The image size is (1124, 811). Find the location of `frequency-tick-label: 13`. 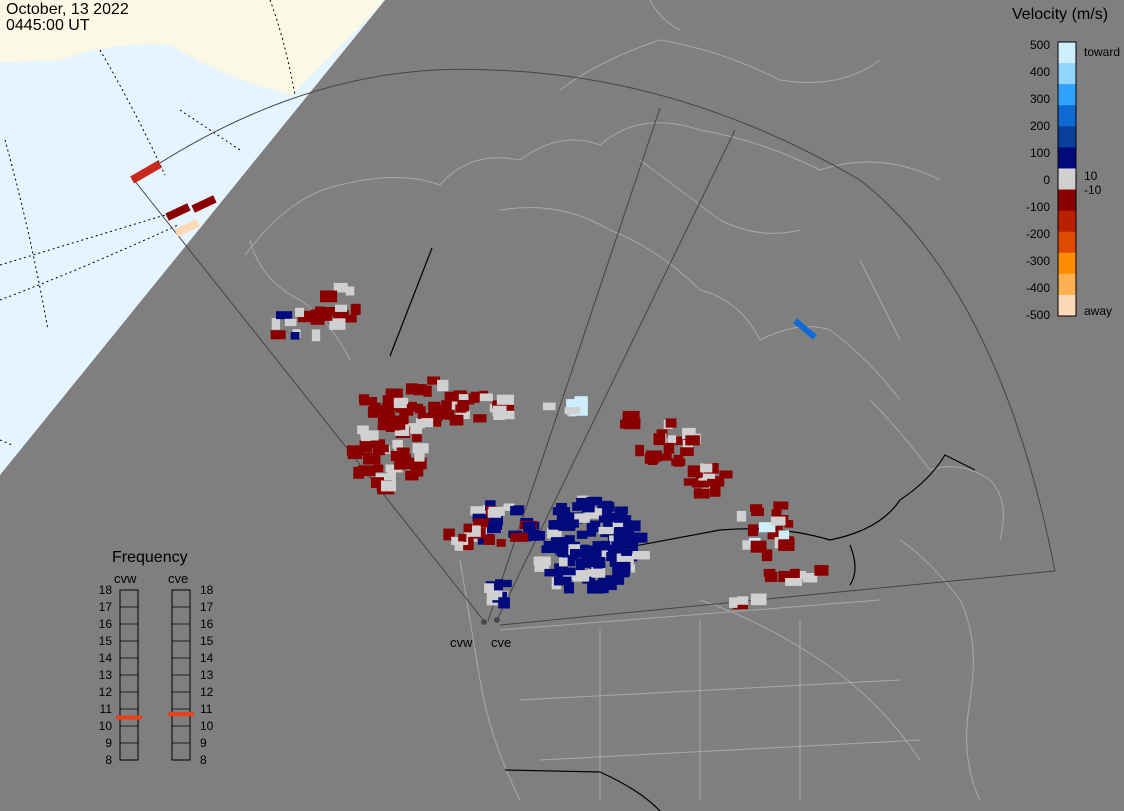

frequency-tick-label: 13 is located at coordinates (207, 675).